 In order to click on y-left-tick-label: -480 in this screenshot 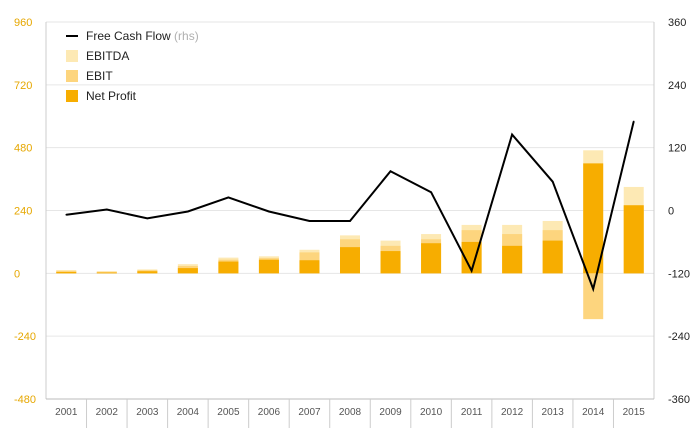, I will do `click(25, 400)`.